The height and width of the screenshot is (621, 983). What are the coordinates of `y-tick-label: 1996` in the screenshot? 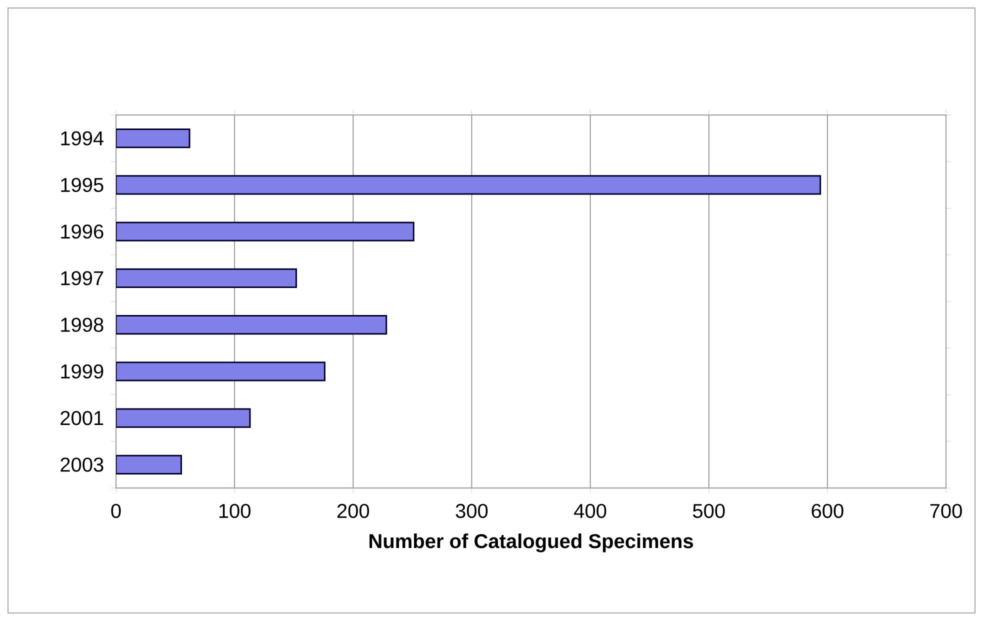 It's located at (82, 231).